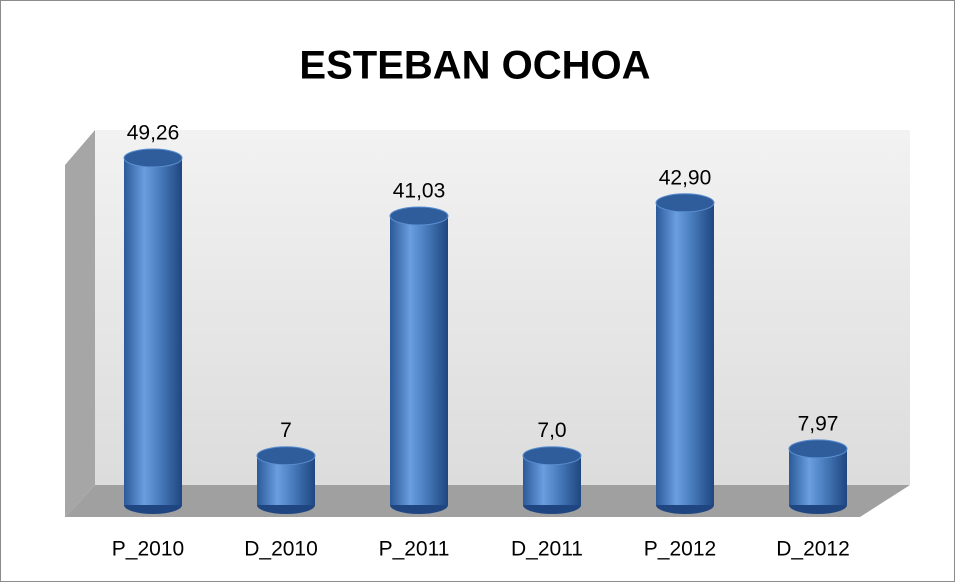 This screenshot has width=955, height=582. What do you see at coordinates (547, 549) in the screenshot?
I see `x-tick-label: D_2011` at bounding box center [547, 549].